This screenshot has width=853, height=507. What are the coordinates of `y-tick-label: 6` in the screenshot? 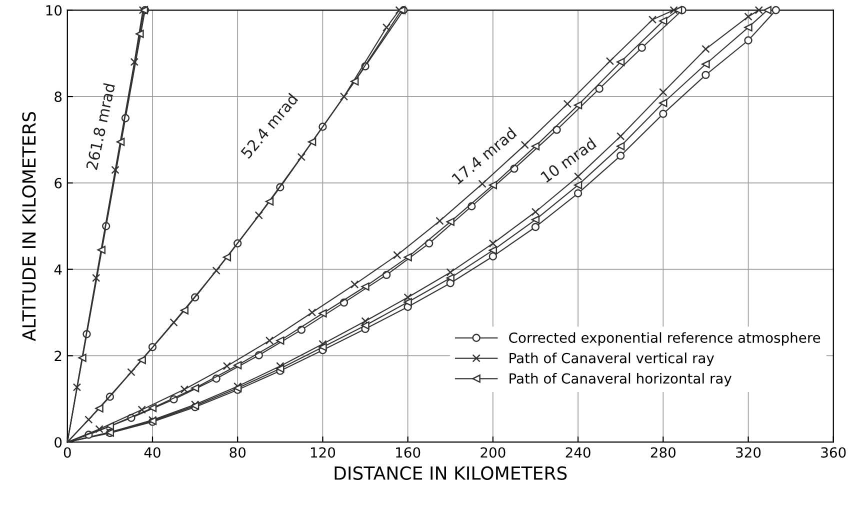 It's located at (58, 183).